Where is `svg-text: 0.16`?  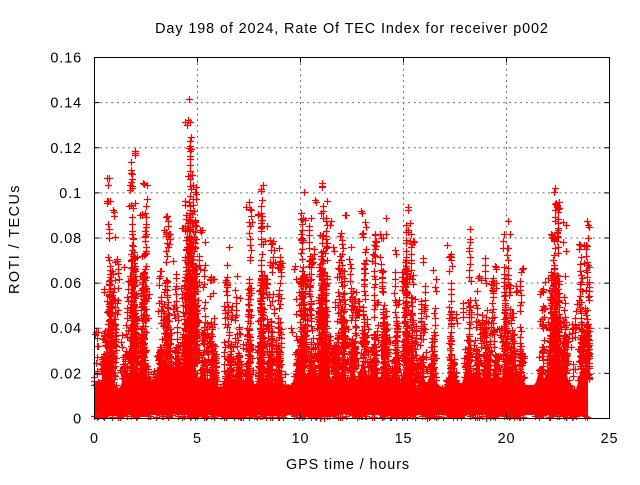 svg-text: 0.16 is located at coordinates (66, 59).